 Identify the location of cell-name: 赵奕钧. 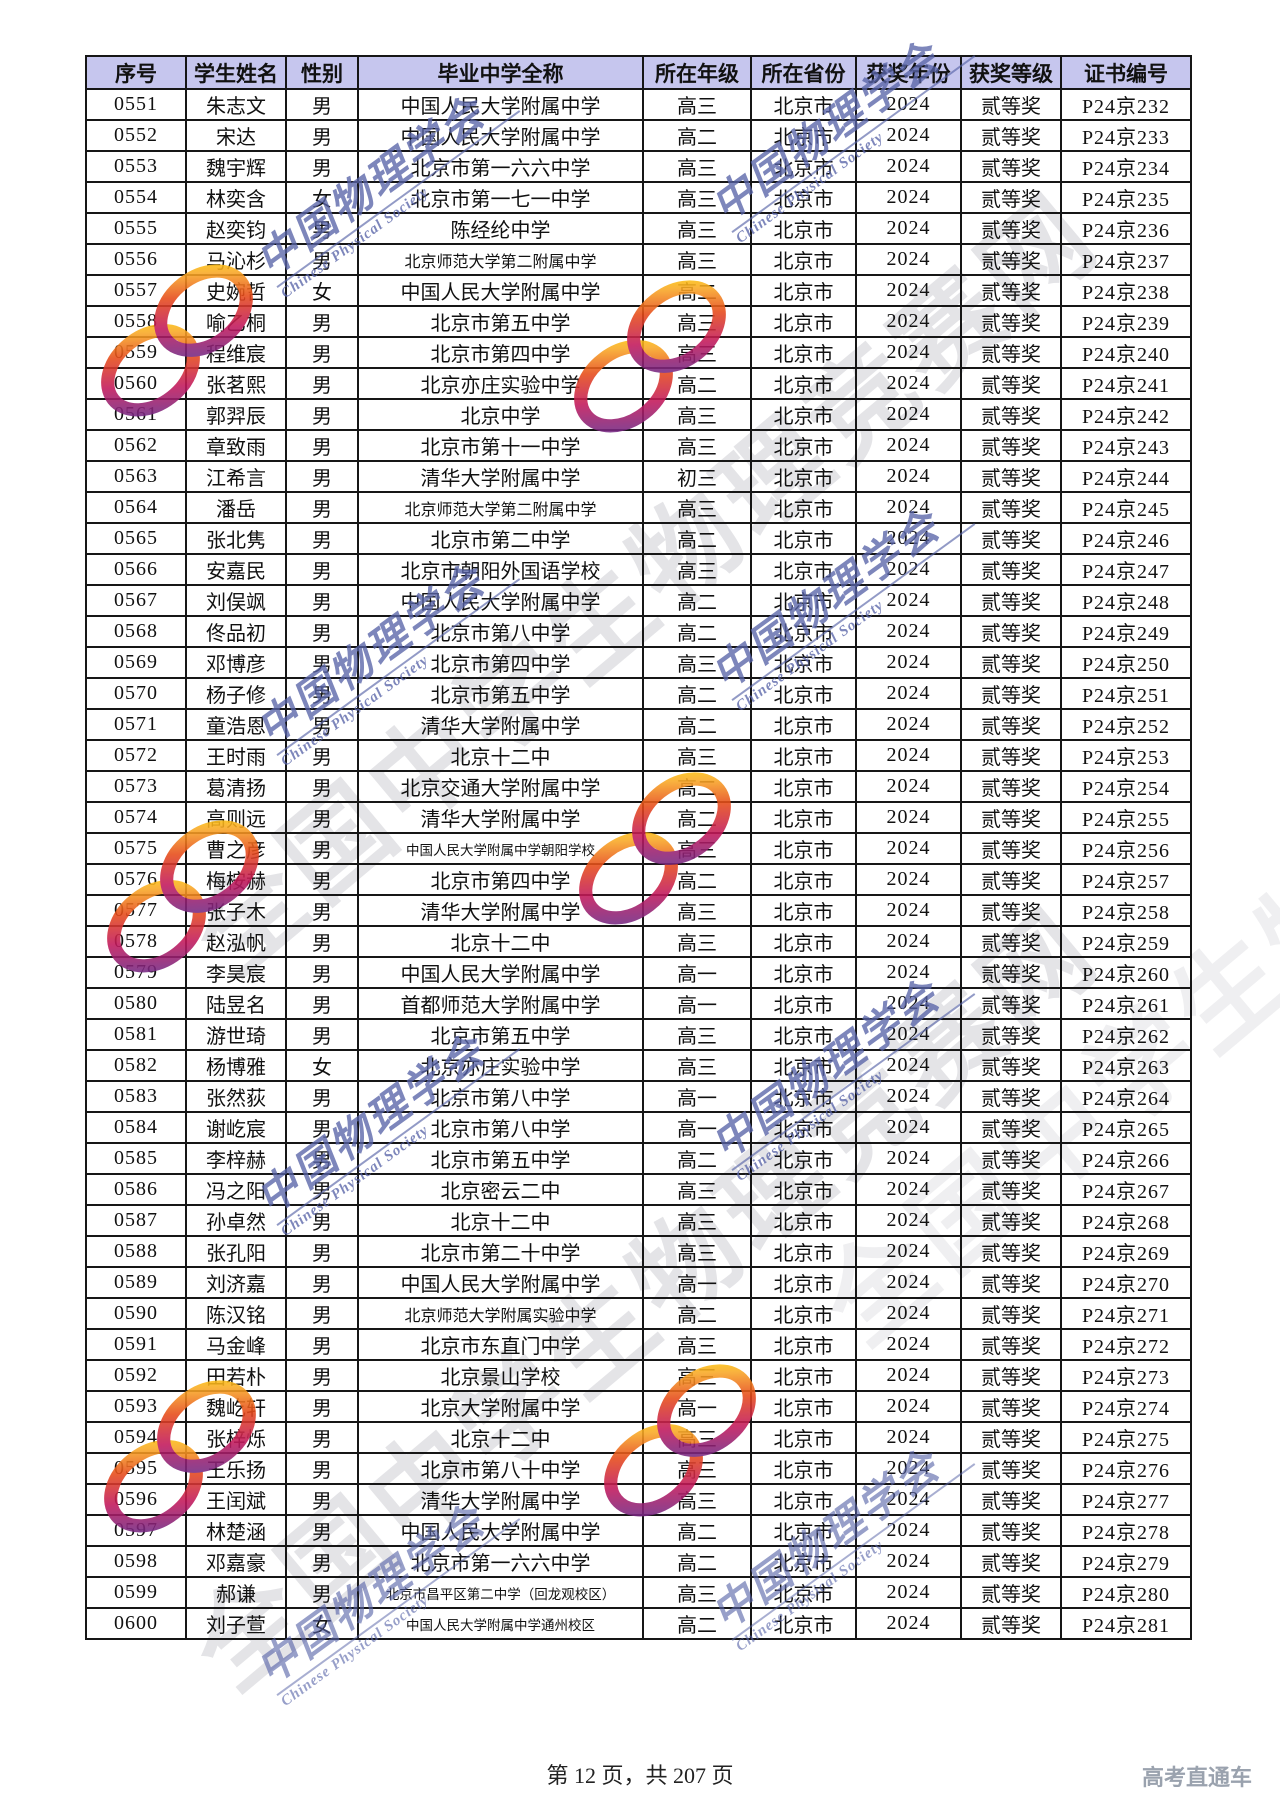
(236, 228).